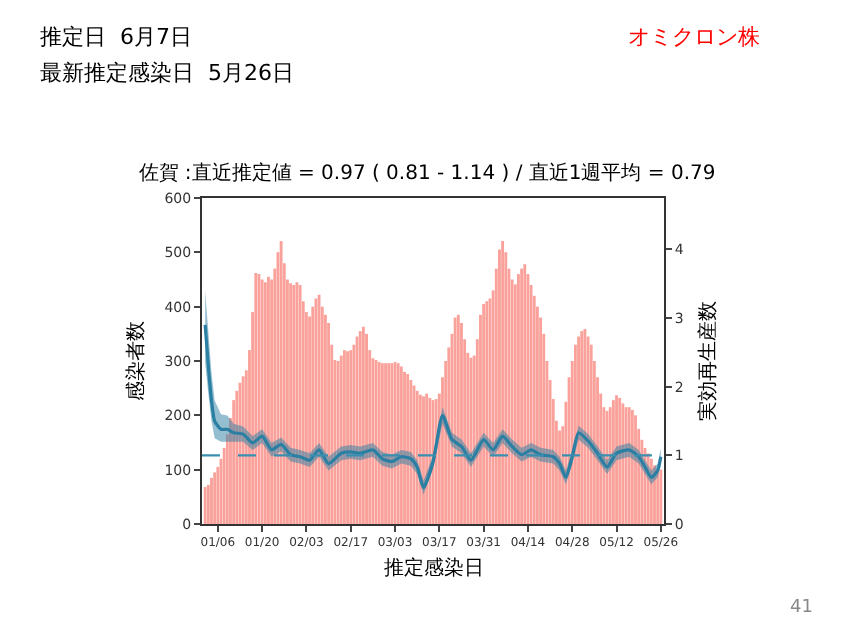 This screenshot has height=640, width=854. What do you see at coordinates (136, 361) in the screenshot?
I see `y-axis-title: 感染者数` at bounding box center [136, 361].